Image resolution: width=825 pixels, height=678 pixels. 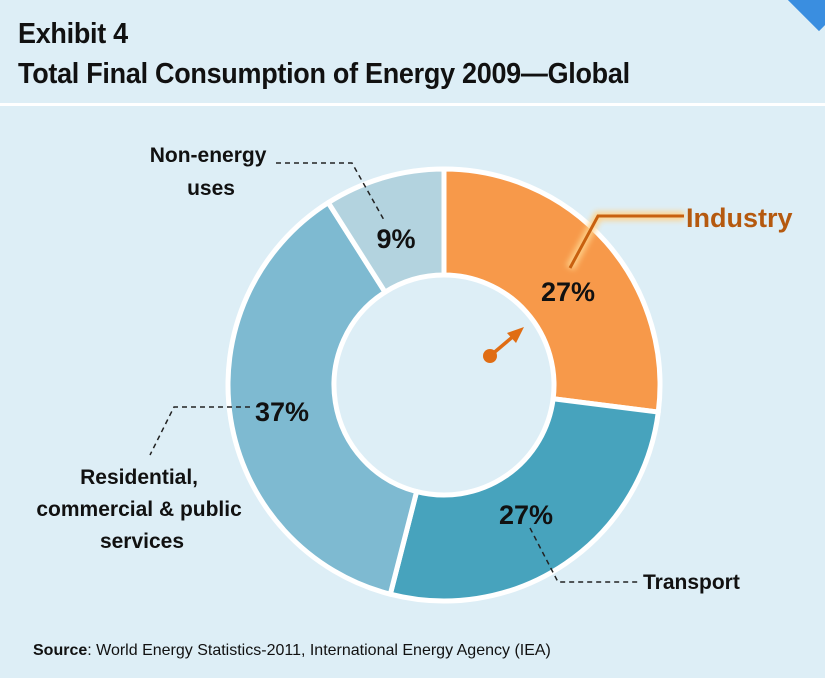 What do you see at coordinates (282, 412) in the screenshot?
I see `slice-value-residential: 37%` at bounding box center [282, 412].